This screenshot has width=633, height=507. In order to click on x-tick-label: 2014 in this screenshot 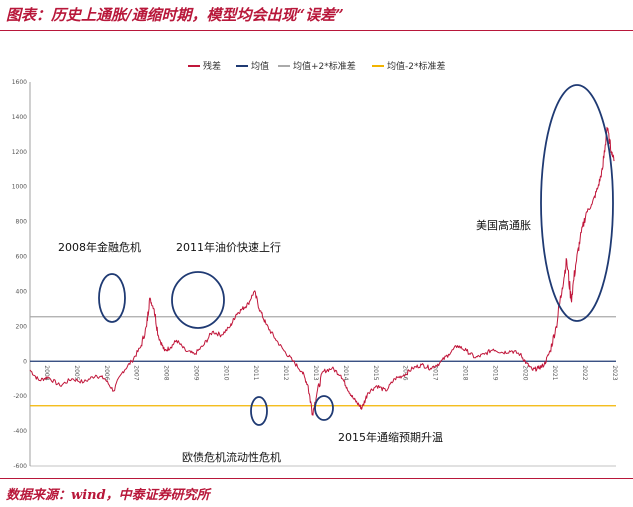, I will do `click(345, 372)`.